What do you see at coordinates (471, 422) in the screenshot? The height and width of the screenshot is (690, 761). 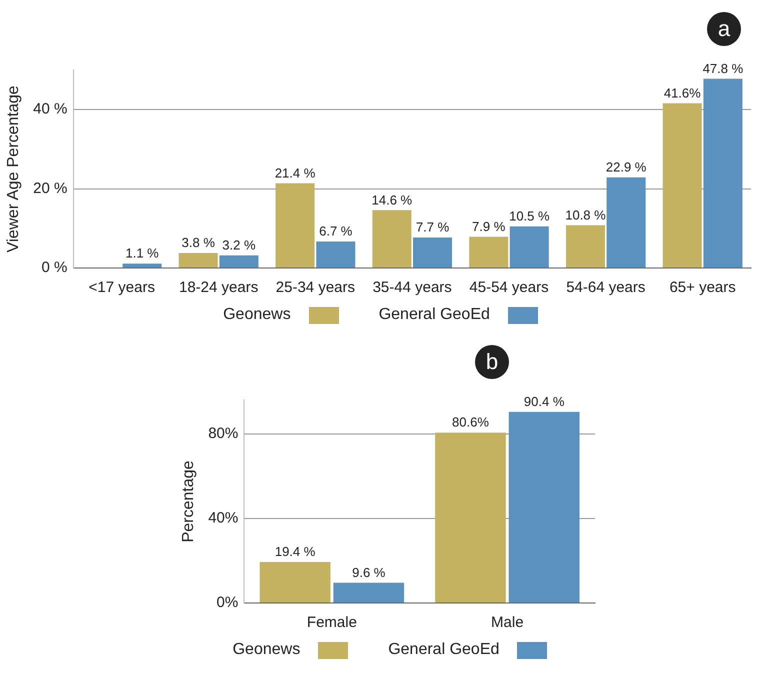 I see `data-label: 80.6%` at bounding box center [471, 422].